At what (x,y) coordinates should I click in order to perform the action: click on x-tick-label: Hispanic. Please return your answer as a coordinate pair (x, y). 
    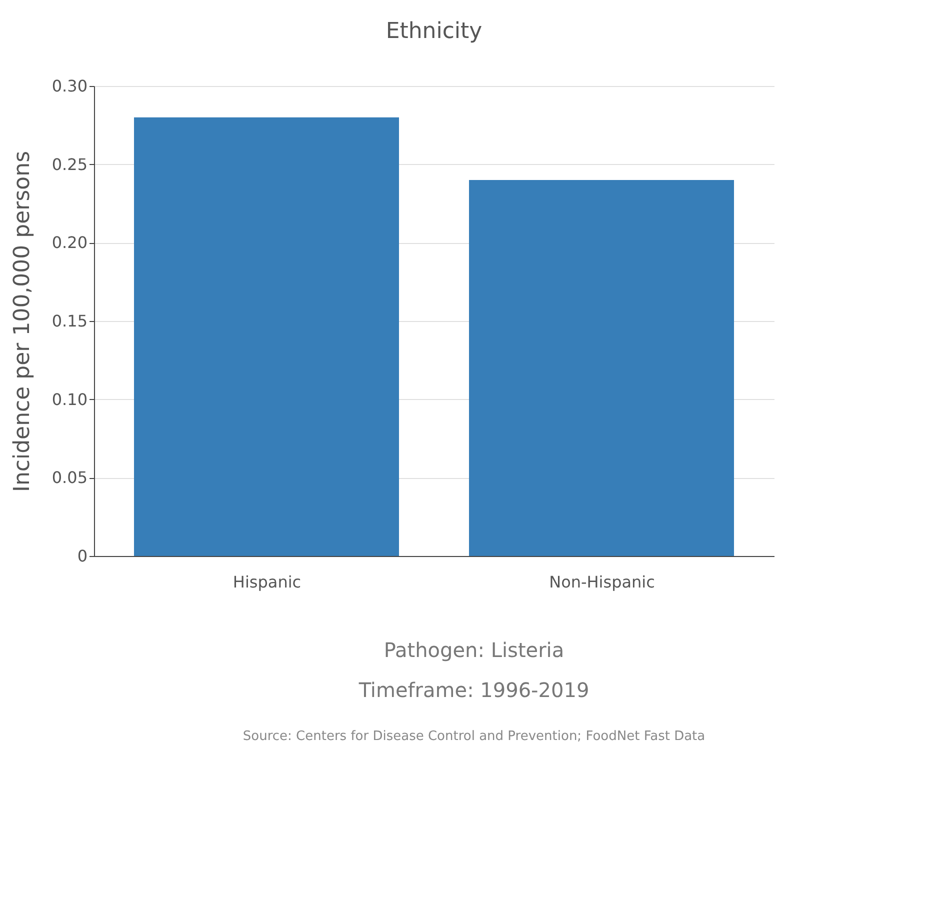
    Looking at the image, I should click on (267, 582).